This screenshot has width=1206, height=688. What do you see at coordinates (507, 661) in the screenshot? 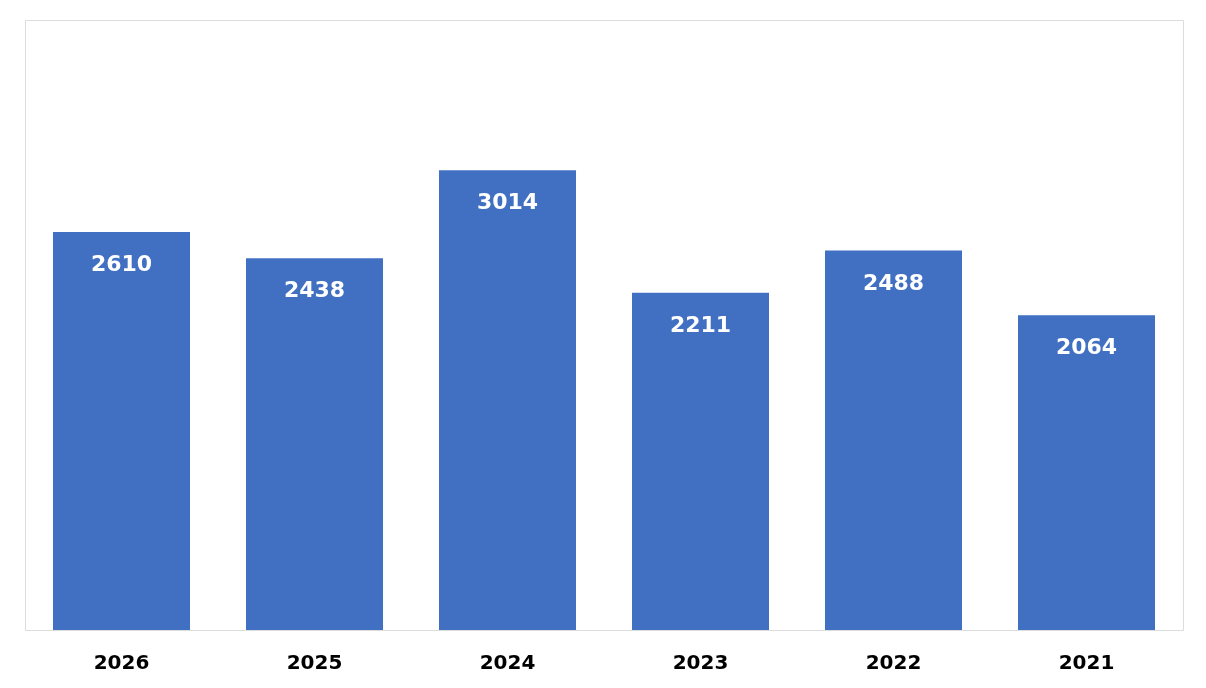
I see `x-tick-label: 2024` at bounding box center [507, 661].